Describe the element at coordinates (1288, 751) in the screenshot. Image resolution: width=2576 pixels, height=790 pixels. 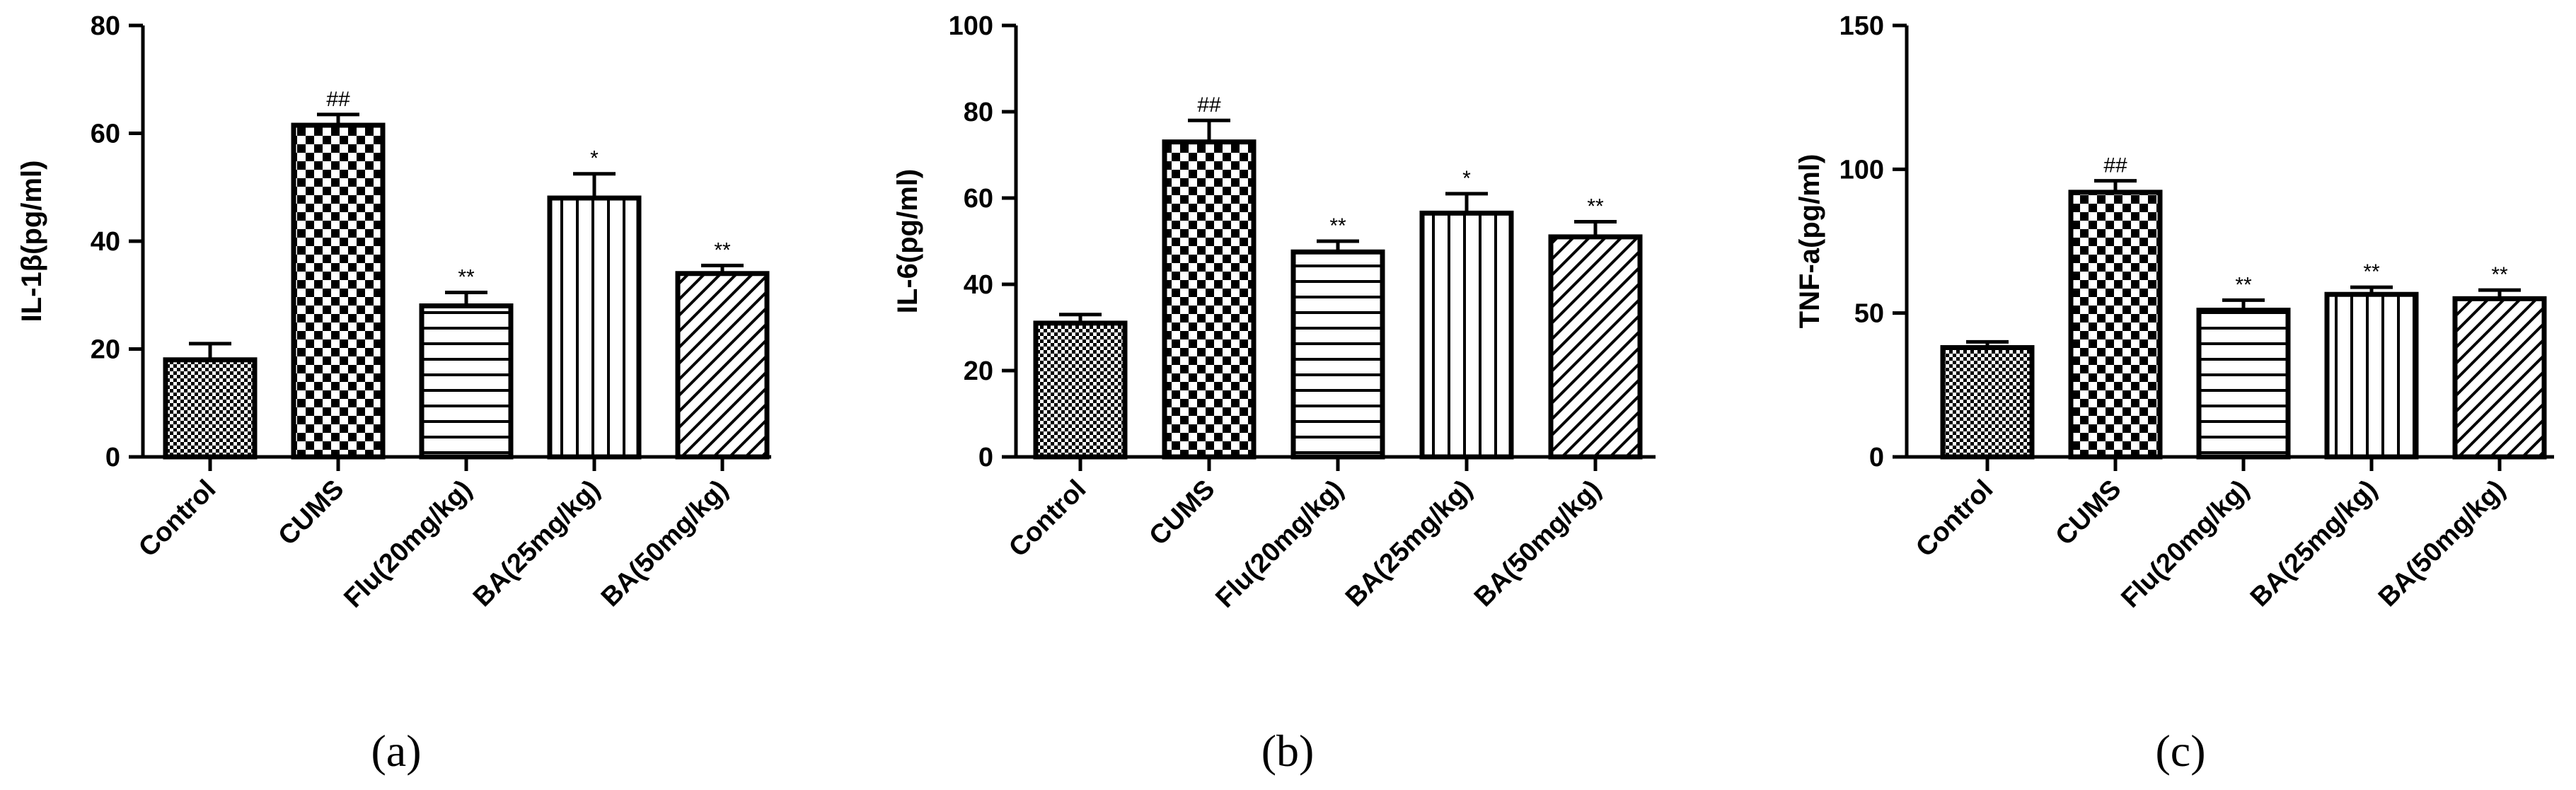
I see `panel-label: (b)` at that location.